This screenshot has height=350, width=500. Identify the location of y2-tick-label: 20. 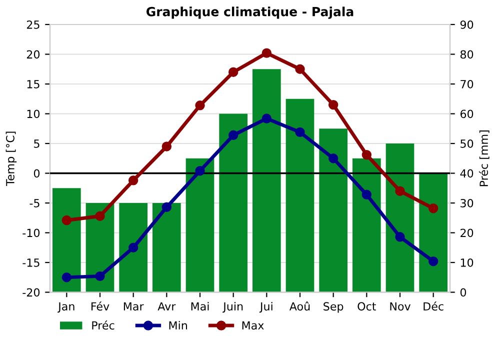
(467, 233).